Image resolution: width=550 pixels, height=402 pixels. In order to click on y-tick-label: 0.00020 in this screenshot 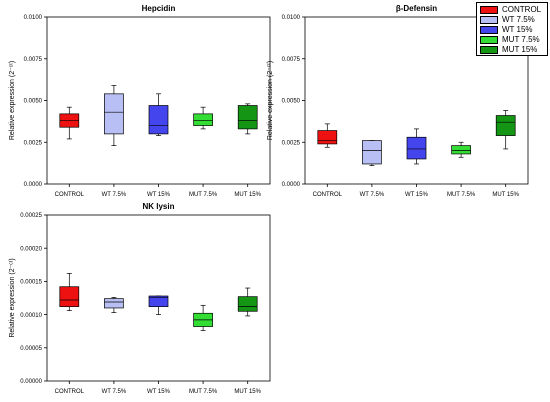, I will do `click(31, 249)`.